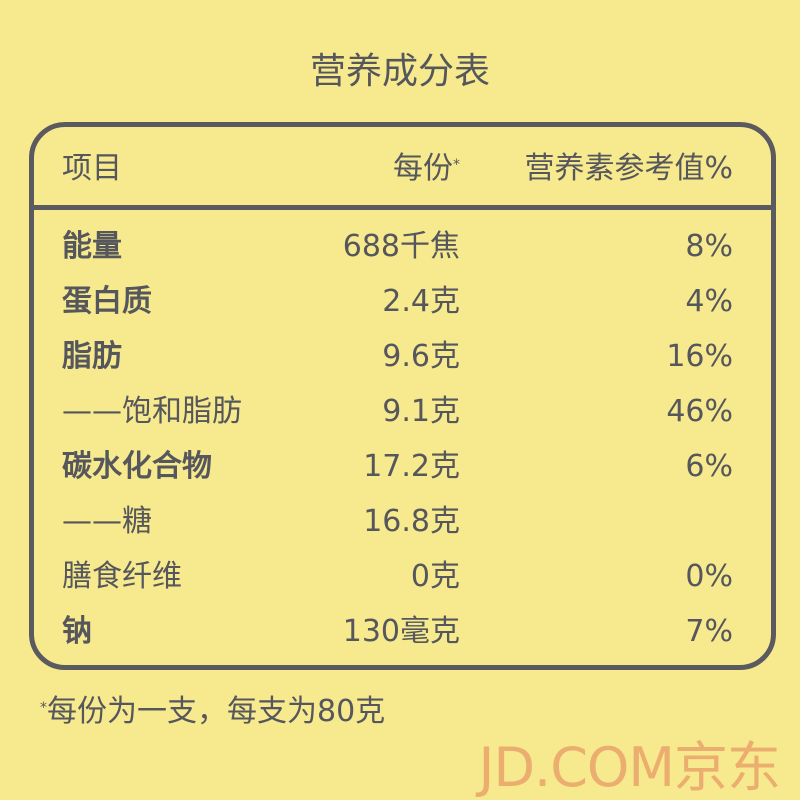 This screenshot has width=800, height=800. Describe the element at coordinates (411, 521) in the screenshot. I see `nutrient-amount: 16.8克` at that location.